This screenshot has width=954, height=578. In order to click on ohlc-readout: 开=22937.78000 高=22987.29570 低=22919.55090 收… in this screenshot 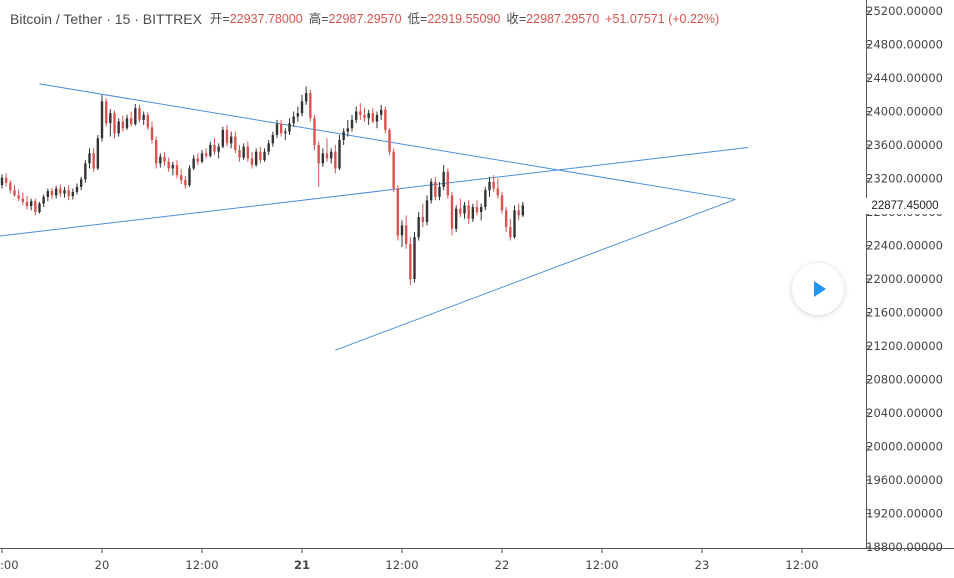, I will do `click(464, 19)`.